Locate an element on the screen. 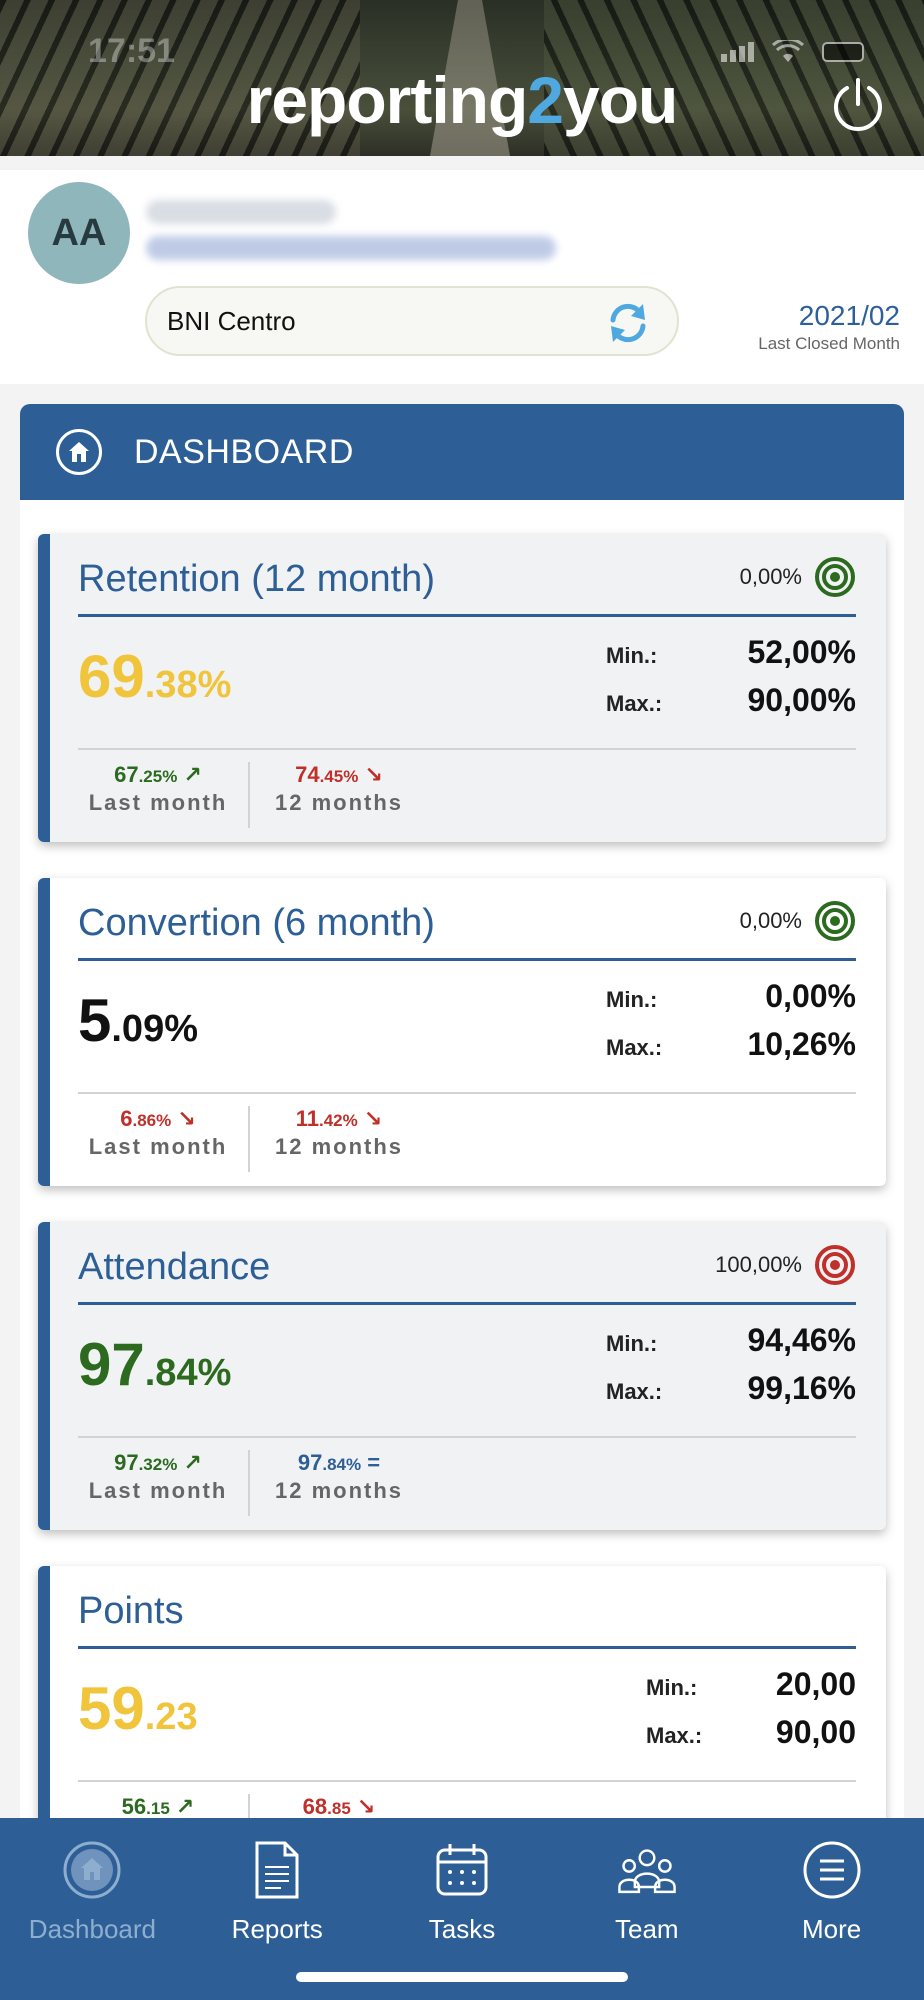 The height and width of the screenshot is (2000, 924). min-max: Min.: 52,00% Max.: 90,00% is located at coordinates (731, 682).